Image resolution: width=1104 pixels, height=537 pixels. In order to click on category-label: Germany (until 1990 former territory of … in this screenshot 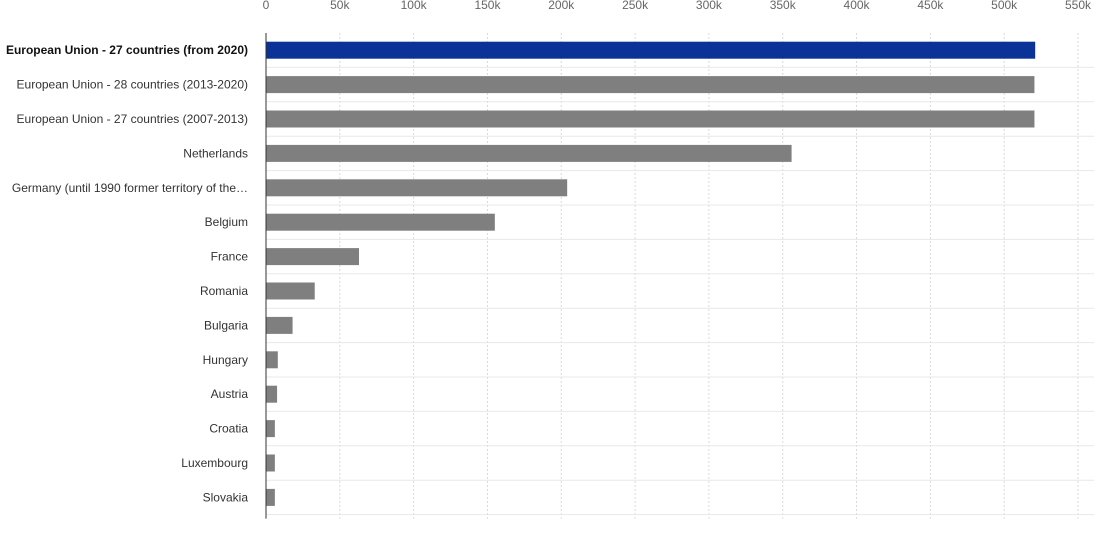, I will do `click(130, 188)`.